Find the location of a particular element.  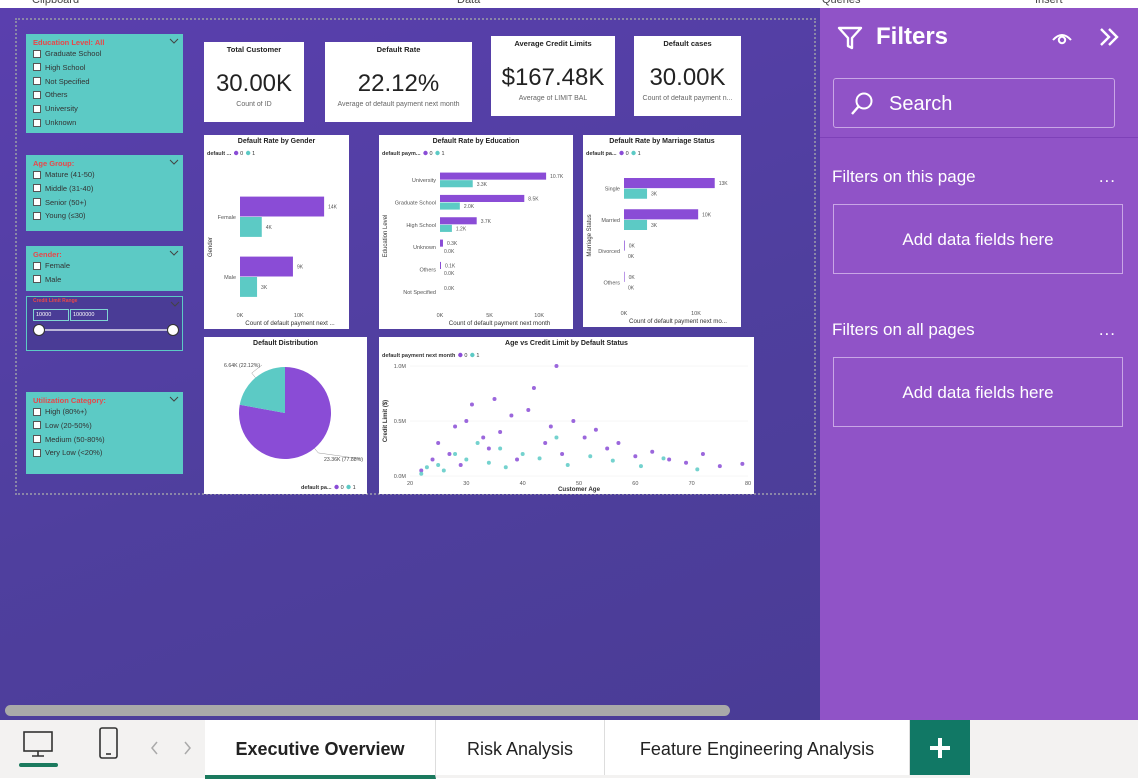

slicer-item: Unknown is located at coordinates (54, 122).